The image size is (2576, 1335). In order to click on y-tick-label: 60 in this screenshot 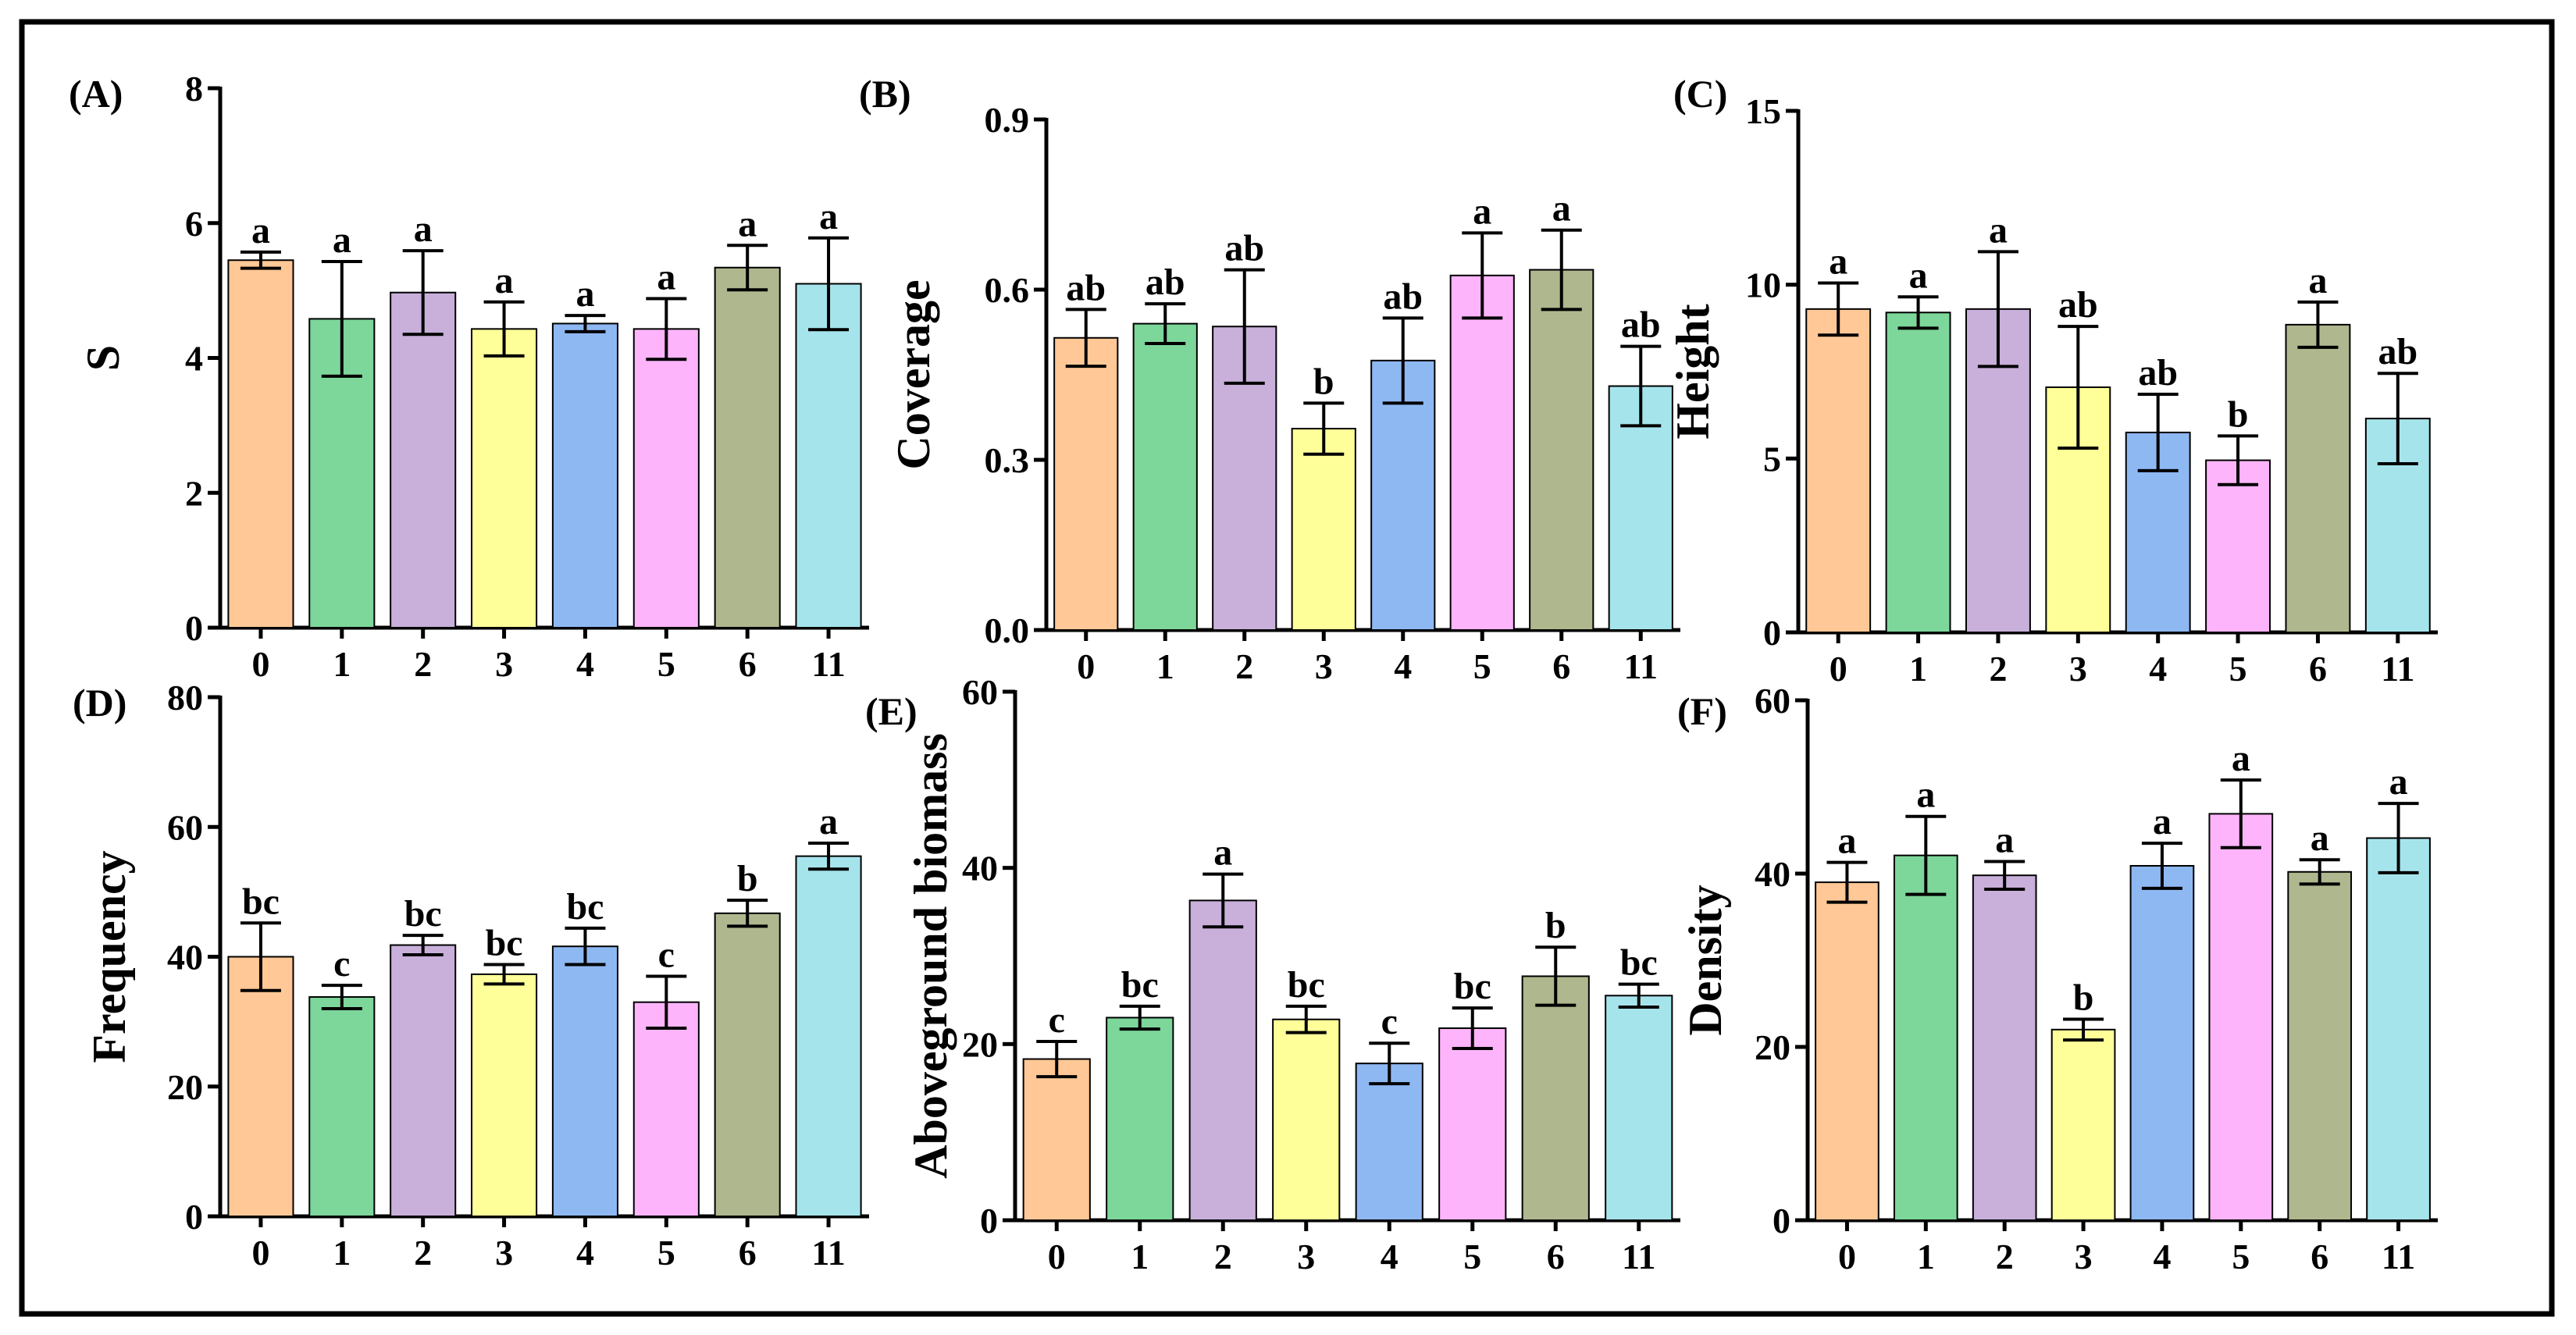, I will do `click(980, 692)`.